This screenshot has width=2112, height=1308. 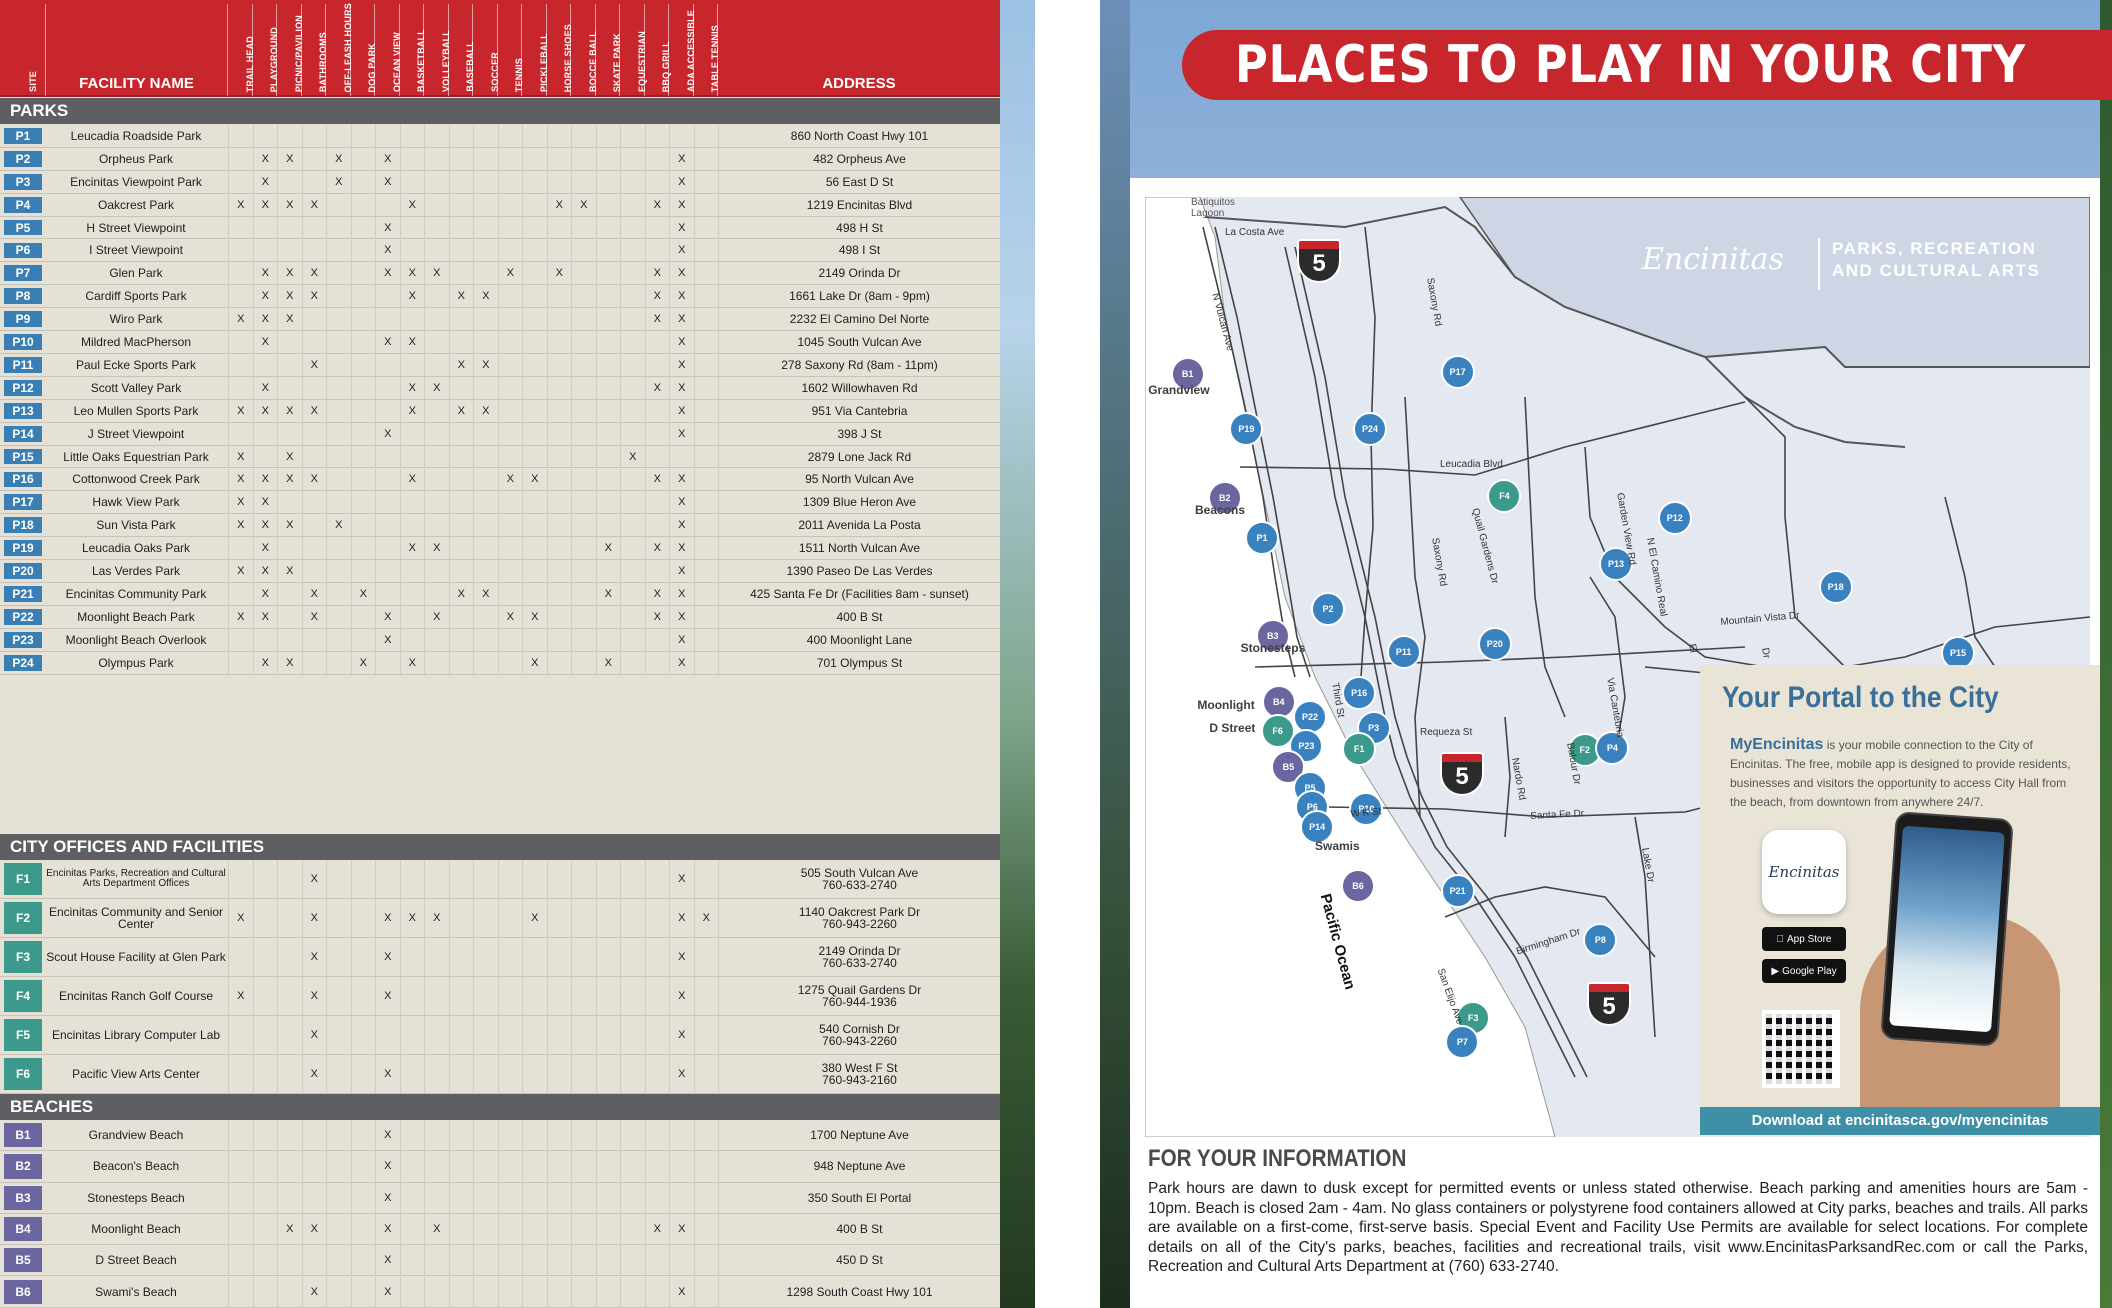 I want to click on address-line: 1661 Lake Dr (8am - 9pm), so click(x=859, y=296).